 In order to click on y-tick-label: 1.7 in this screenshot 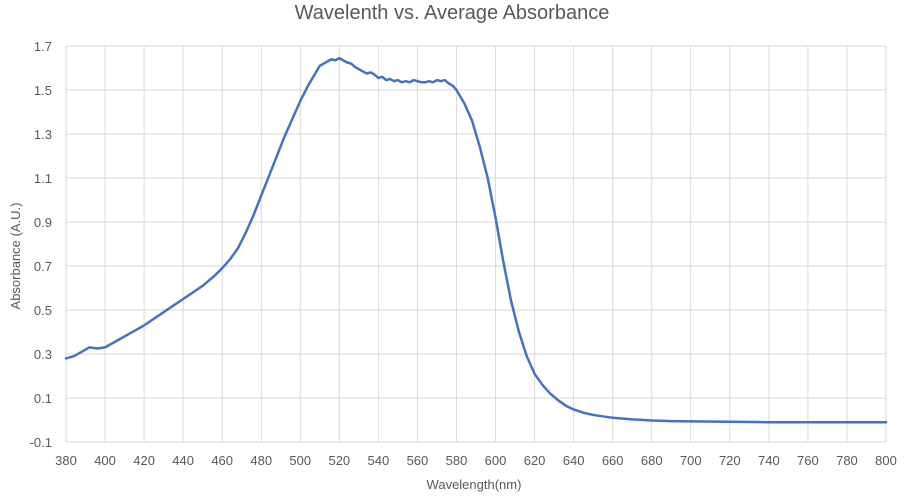, I will do `click(43, 46)`.